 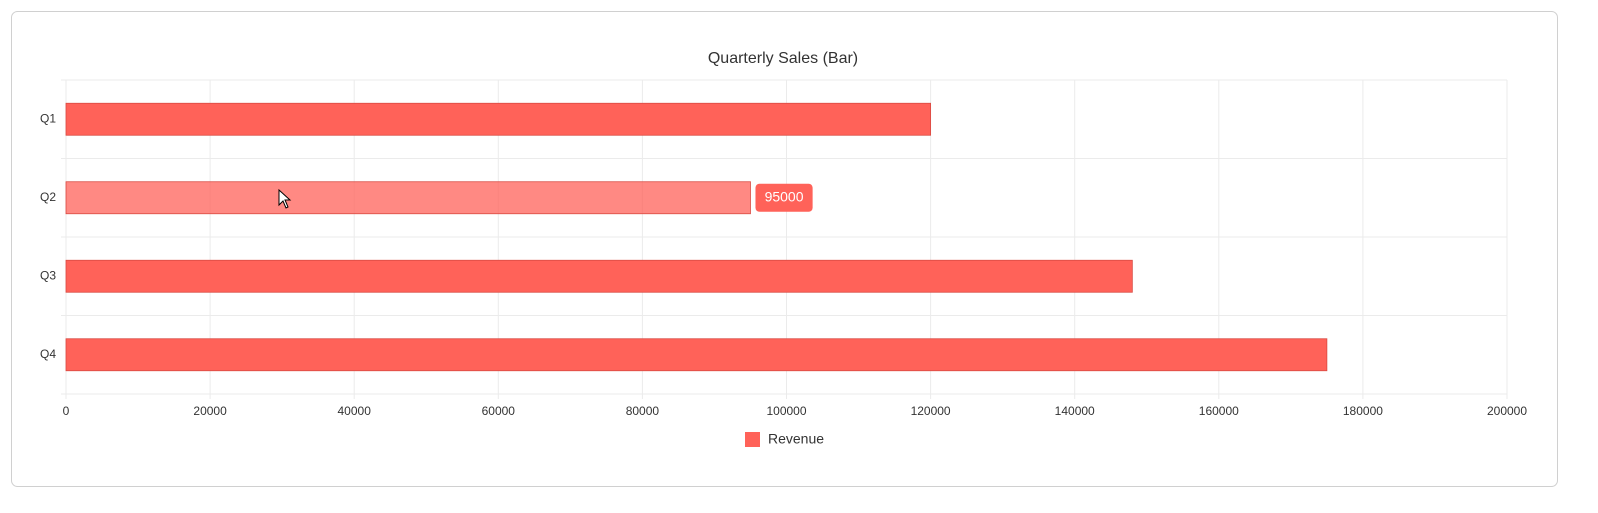 What do you see at coordinates (48, 118) in the screenshot?
I see `y-tick-label: Q1` at bounding box center [48, 118].